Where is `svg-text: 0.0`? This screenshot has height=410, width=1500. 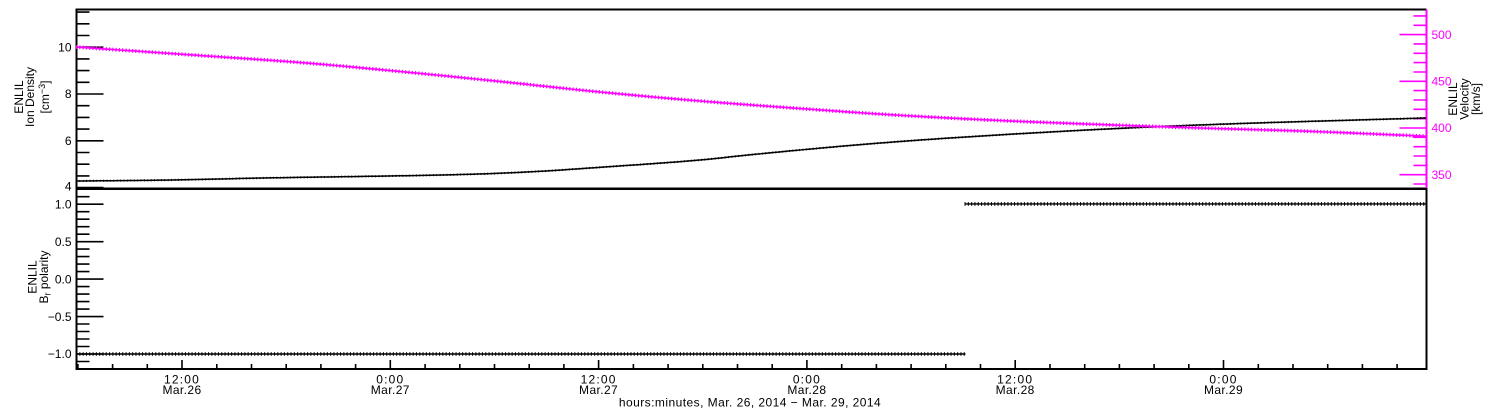
svg-text: 0.0 is located at coordinates (63, 279).